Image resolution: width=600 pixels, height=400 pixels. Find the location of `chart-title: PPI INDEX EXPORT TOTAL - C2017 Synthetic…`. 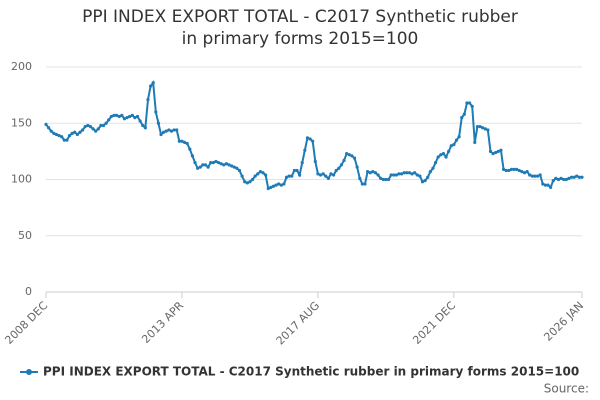

chart-title: PPI INDEX EXPORT TOTAL - C2017 Synthetic… is located at coordinates (300, 28).